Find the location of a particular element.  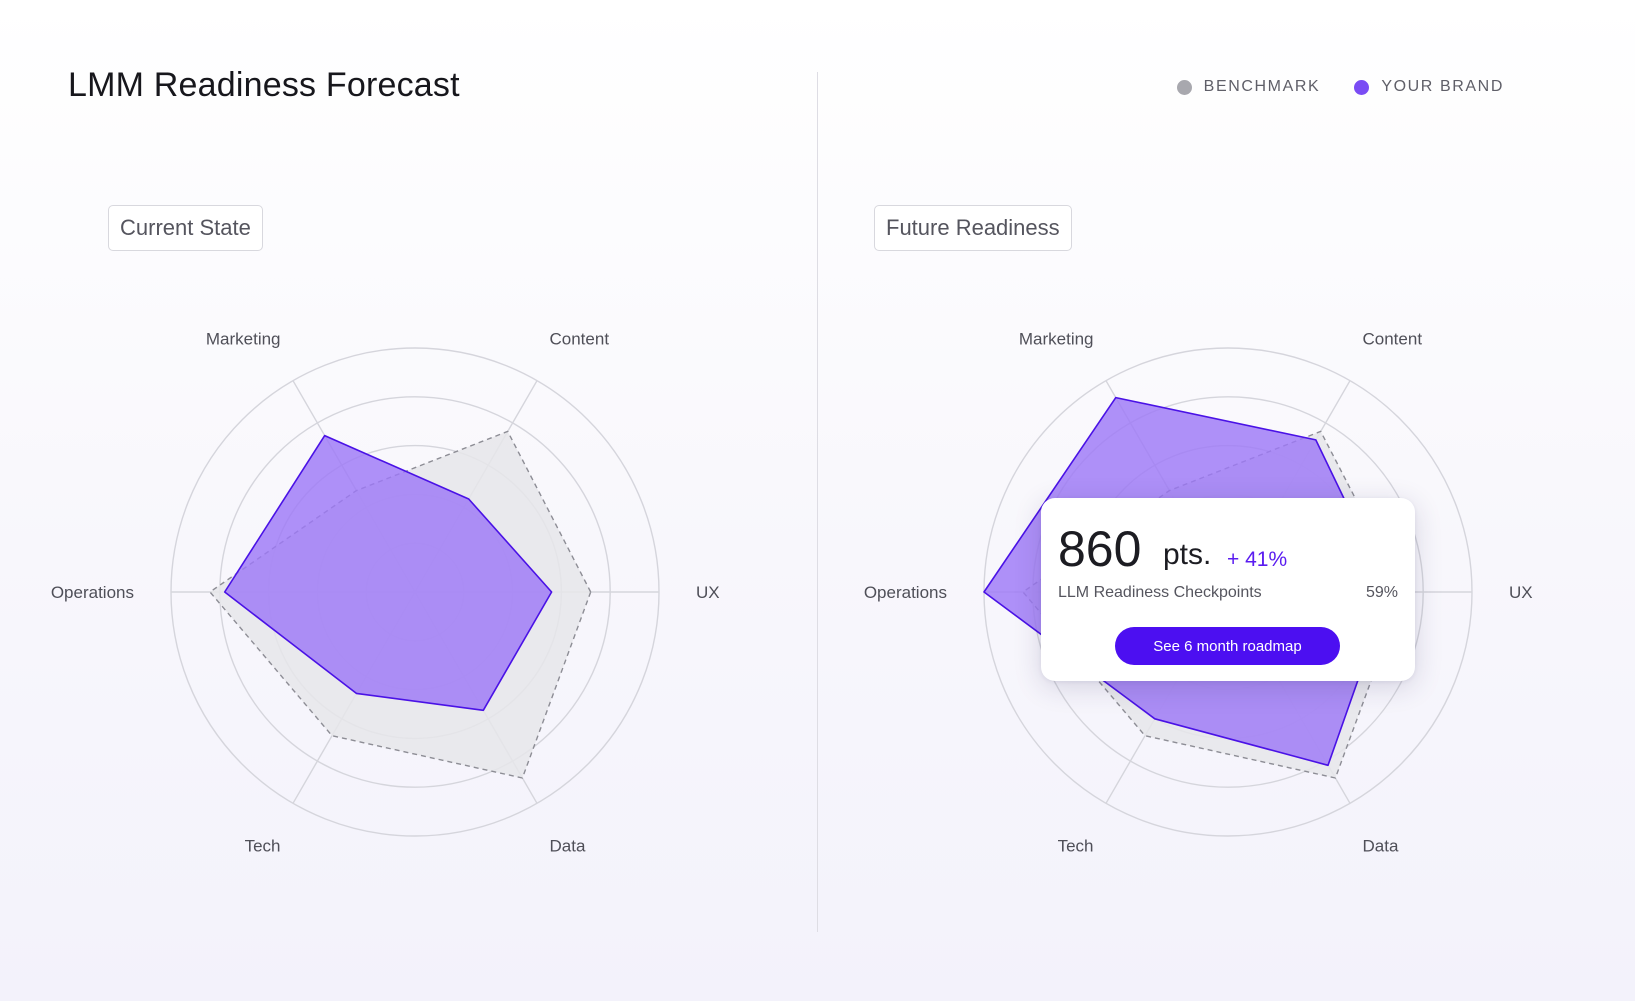

legend-item-your-brand: YOUR BRAND is located at coordinates (1429, 87).